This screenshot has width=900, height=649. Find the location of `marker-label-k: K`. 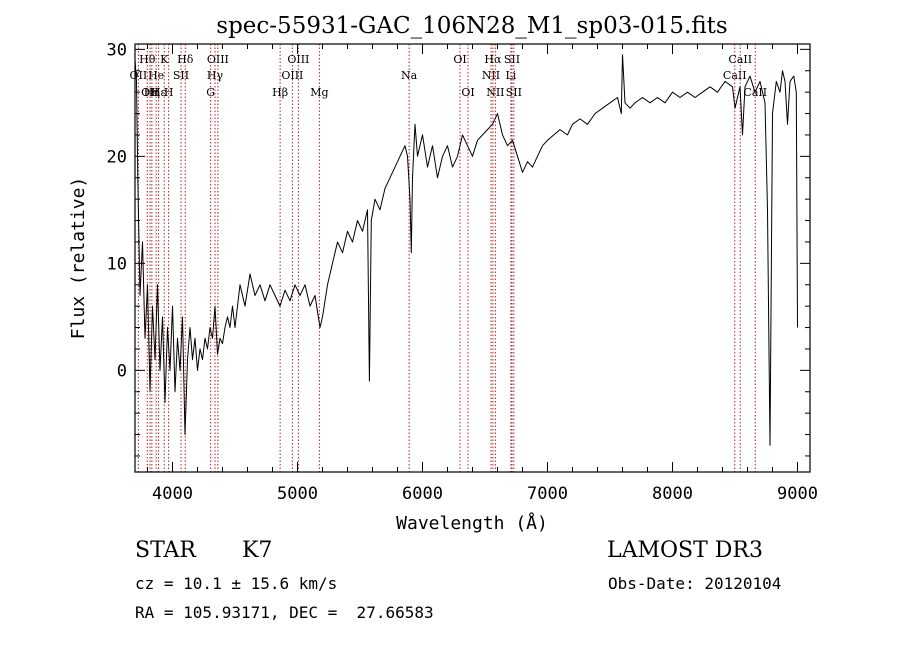

marker-label-k: K is located at coordinates (164, 59).